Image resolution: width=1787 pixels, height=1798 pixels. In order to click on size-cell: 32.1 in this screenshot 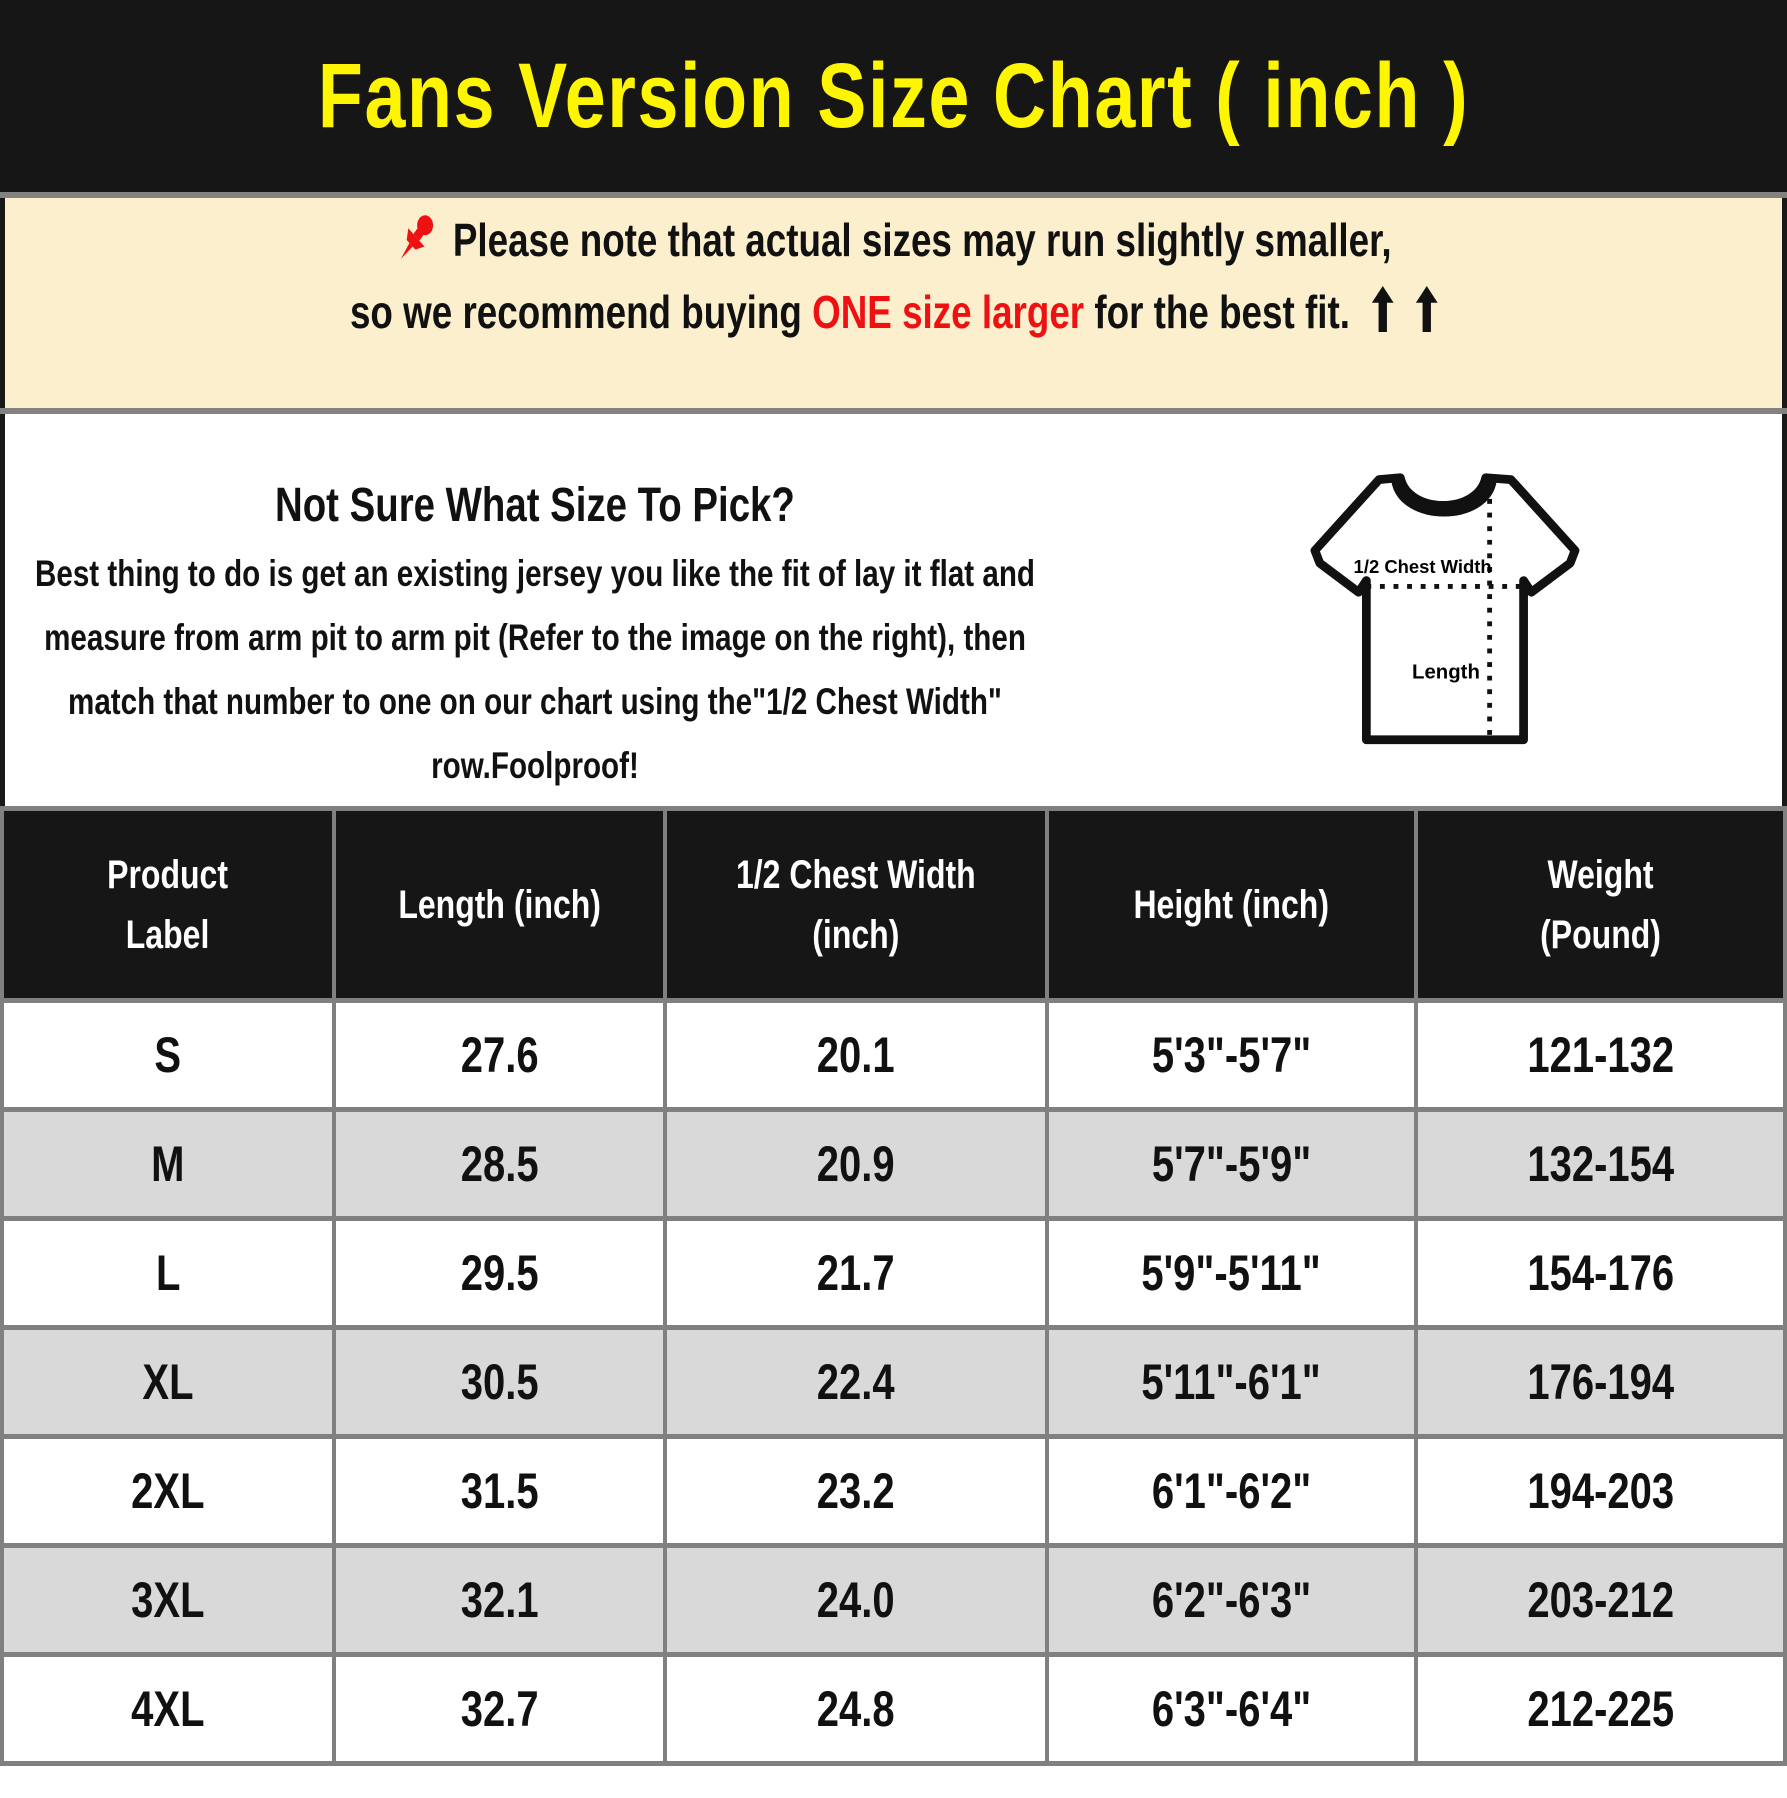, I will do `click(499, 1600)`.